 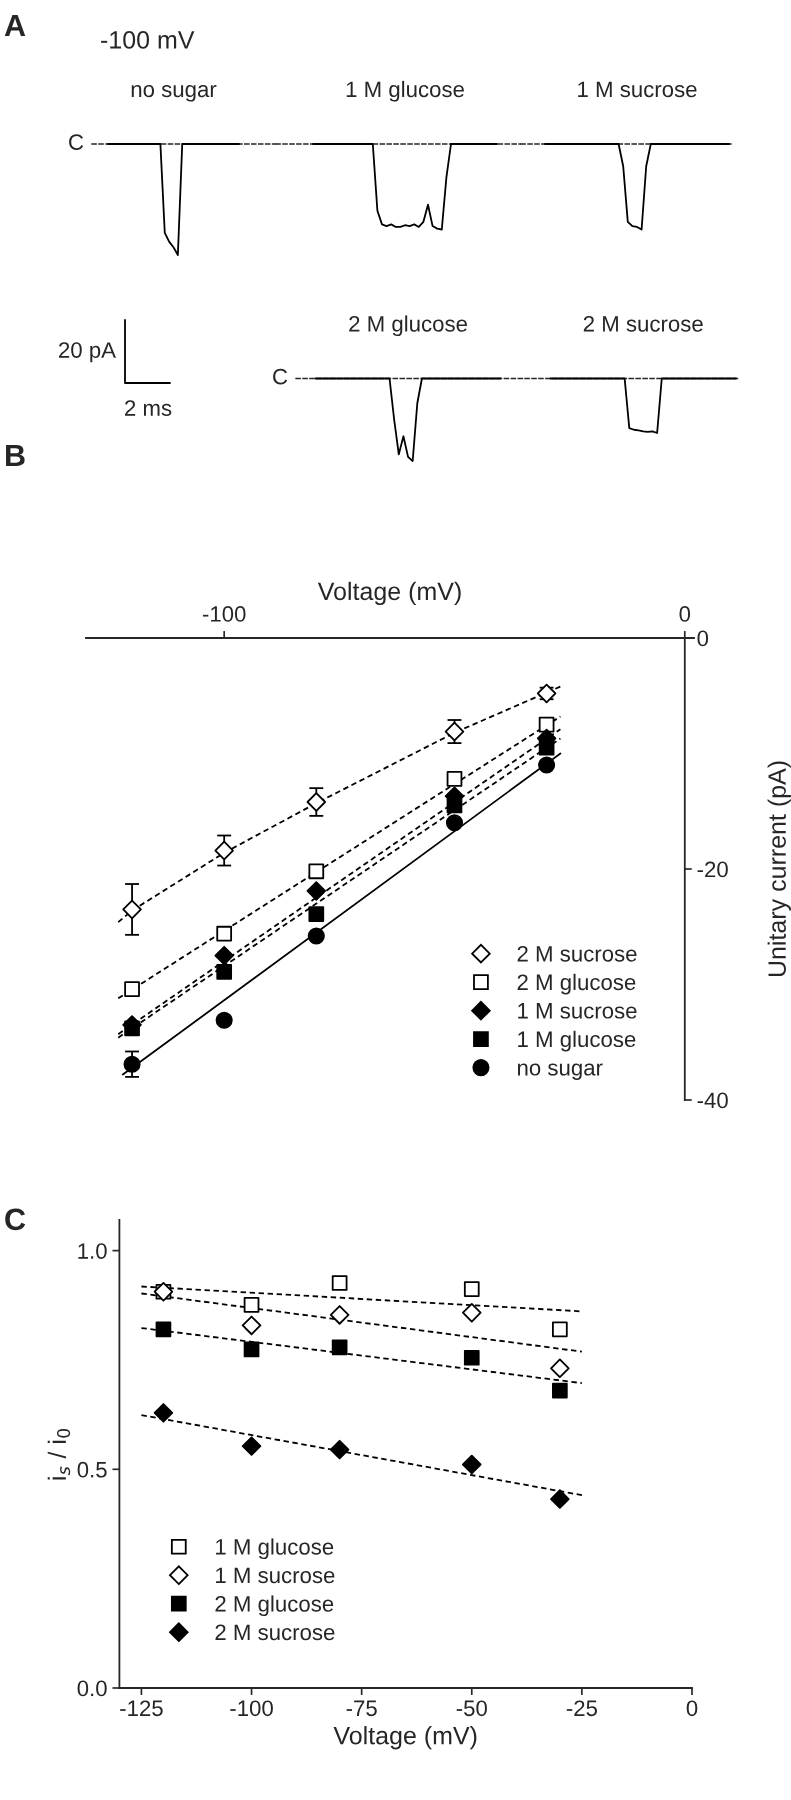 I want to click on text: 2 ms, so click(x=148, y=408).